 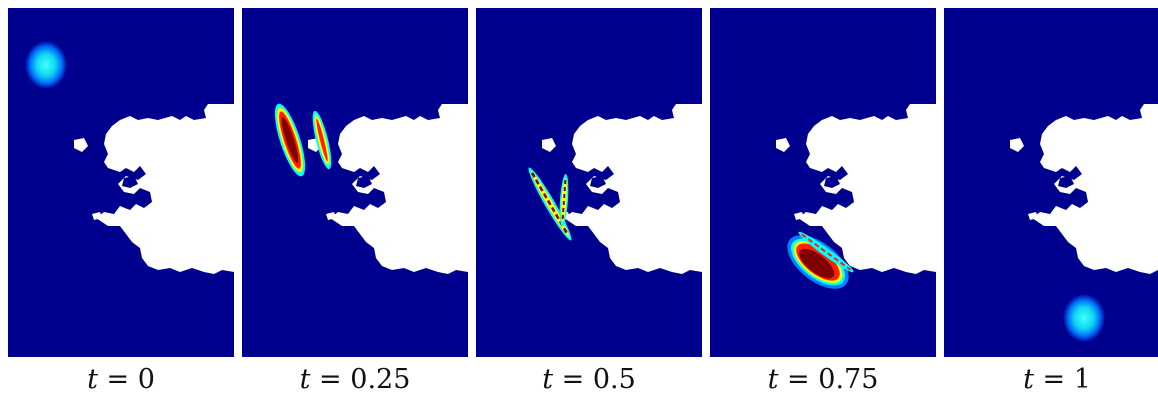 What do you see at coordinates (1057, 379) in the screenshot?
I see `caption-t-1: t = 1` at bounding box center [1057, 379].